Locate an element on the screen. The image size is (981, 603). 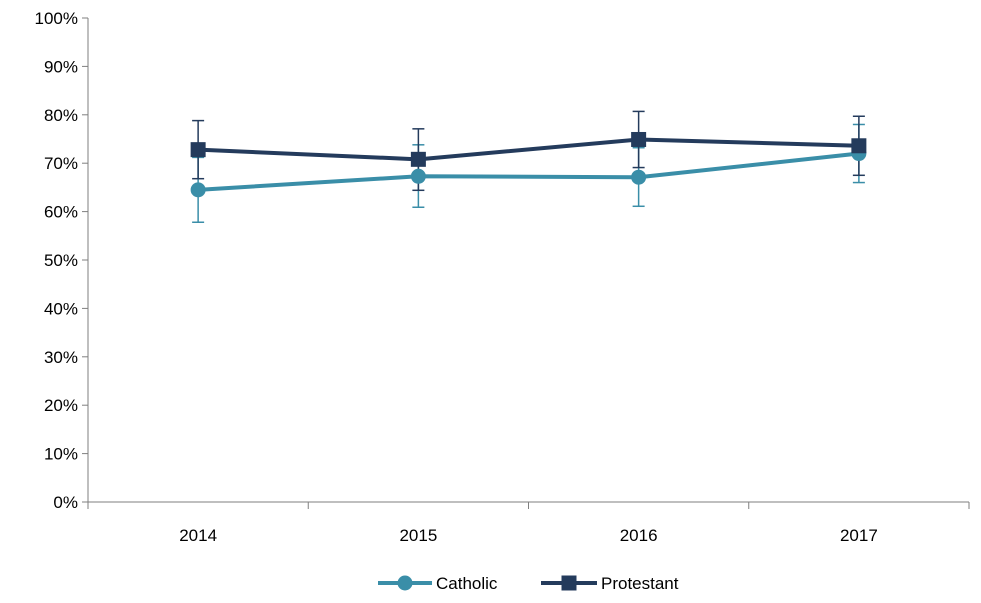
legend-label-catholic: Catholic is located at coordinates (467, 583).